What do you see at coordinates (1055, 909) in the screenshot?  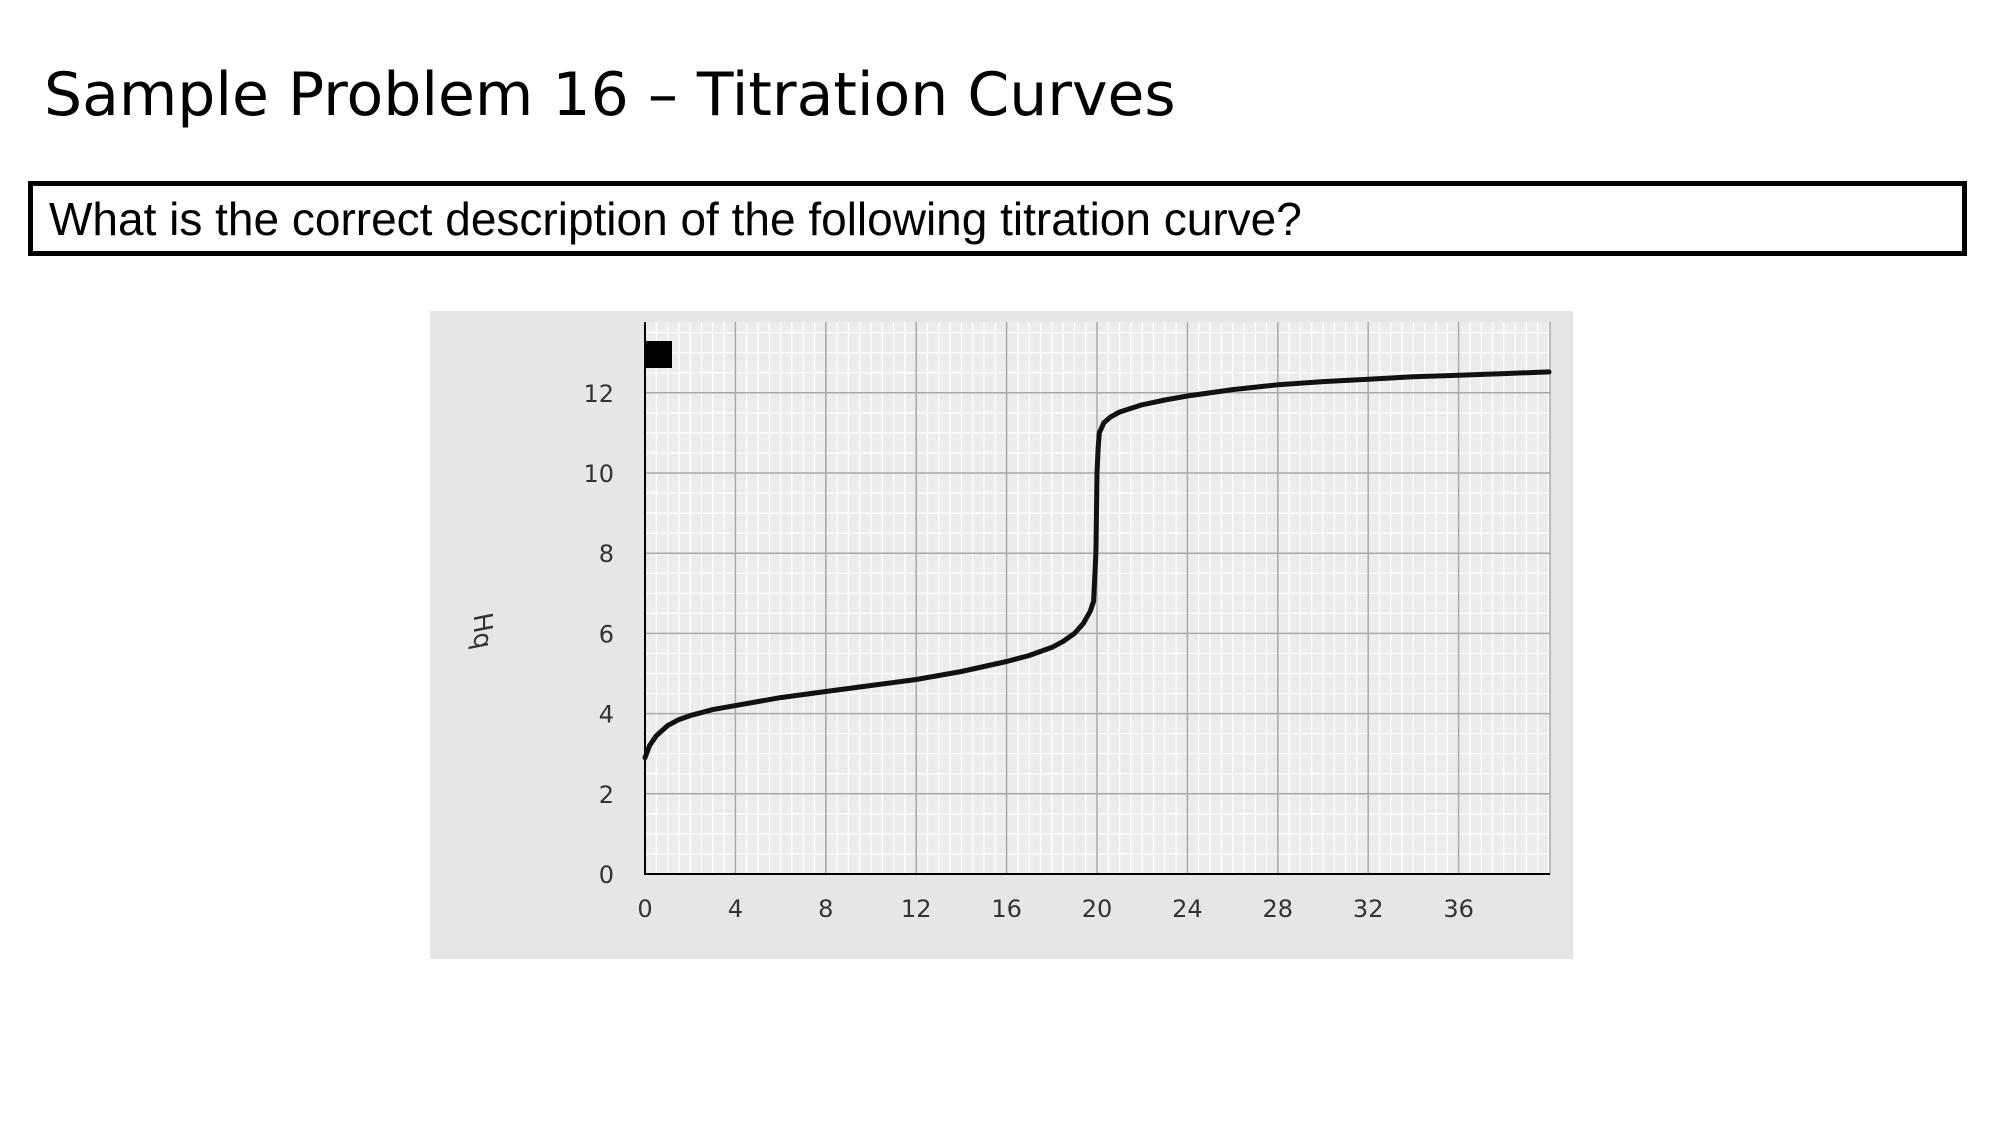 I see `x-tick-labels: 0 4 8 12 16 20 24 28 32 36` at bounding box center [1055, 909].